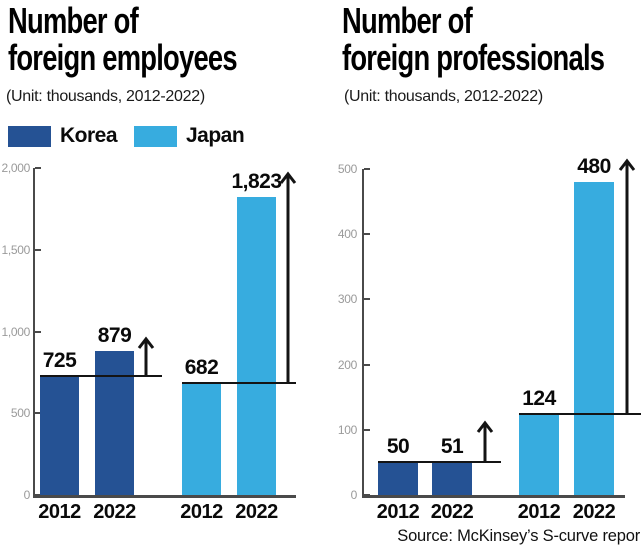 The height and width of the screenshot is (551, 641). What do you see at coordinates (201, 368) in the screenshot?
I see `bar-value-label: 682` at bounding box center [201, 368].